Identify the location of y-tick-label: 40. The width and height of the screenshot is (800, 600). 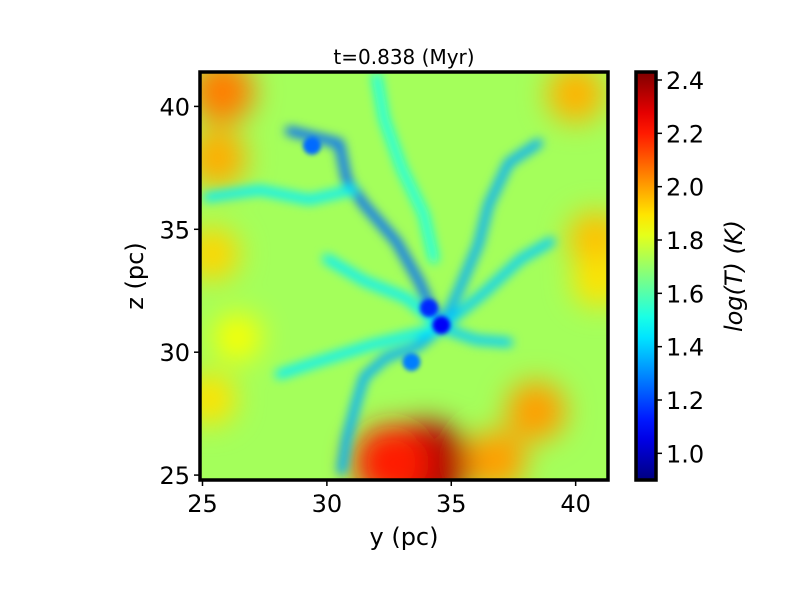
(174, 107).